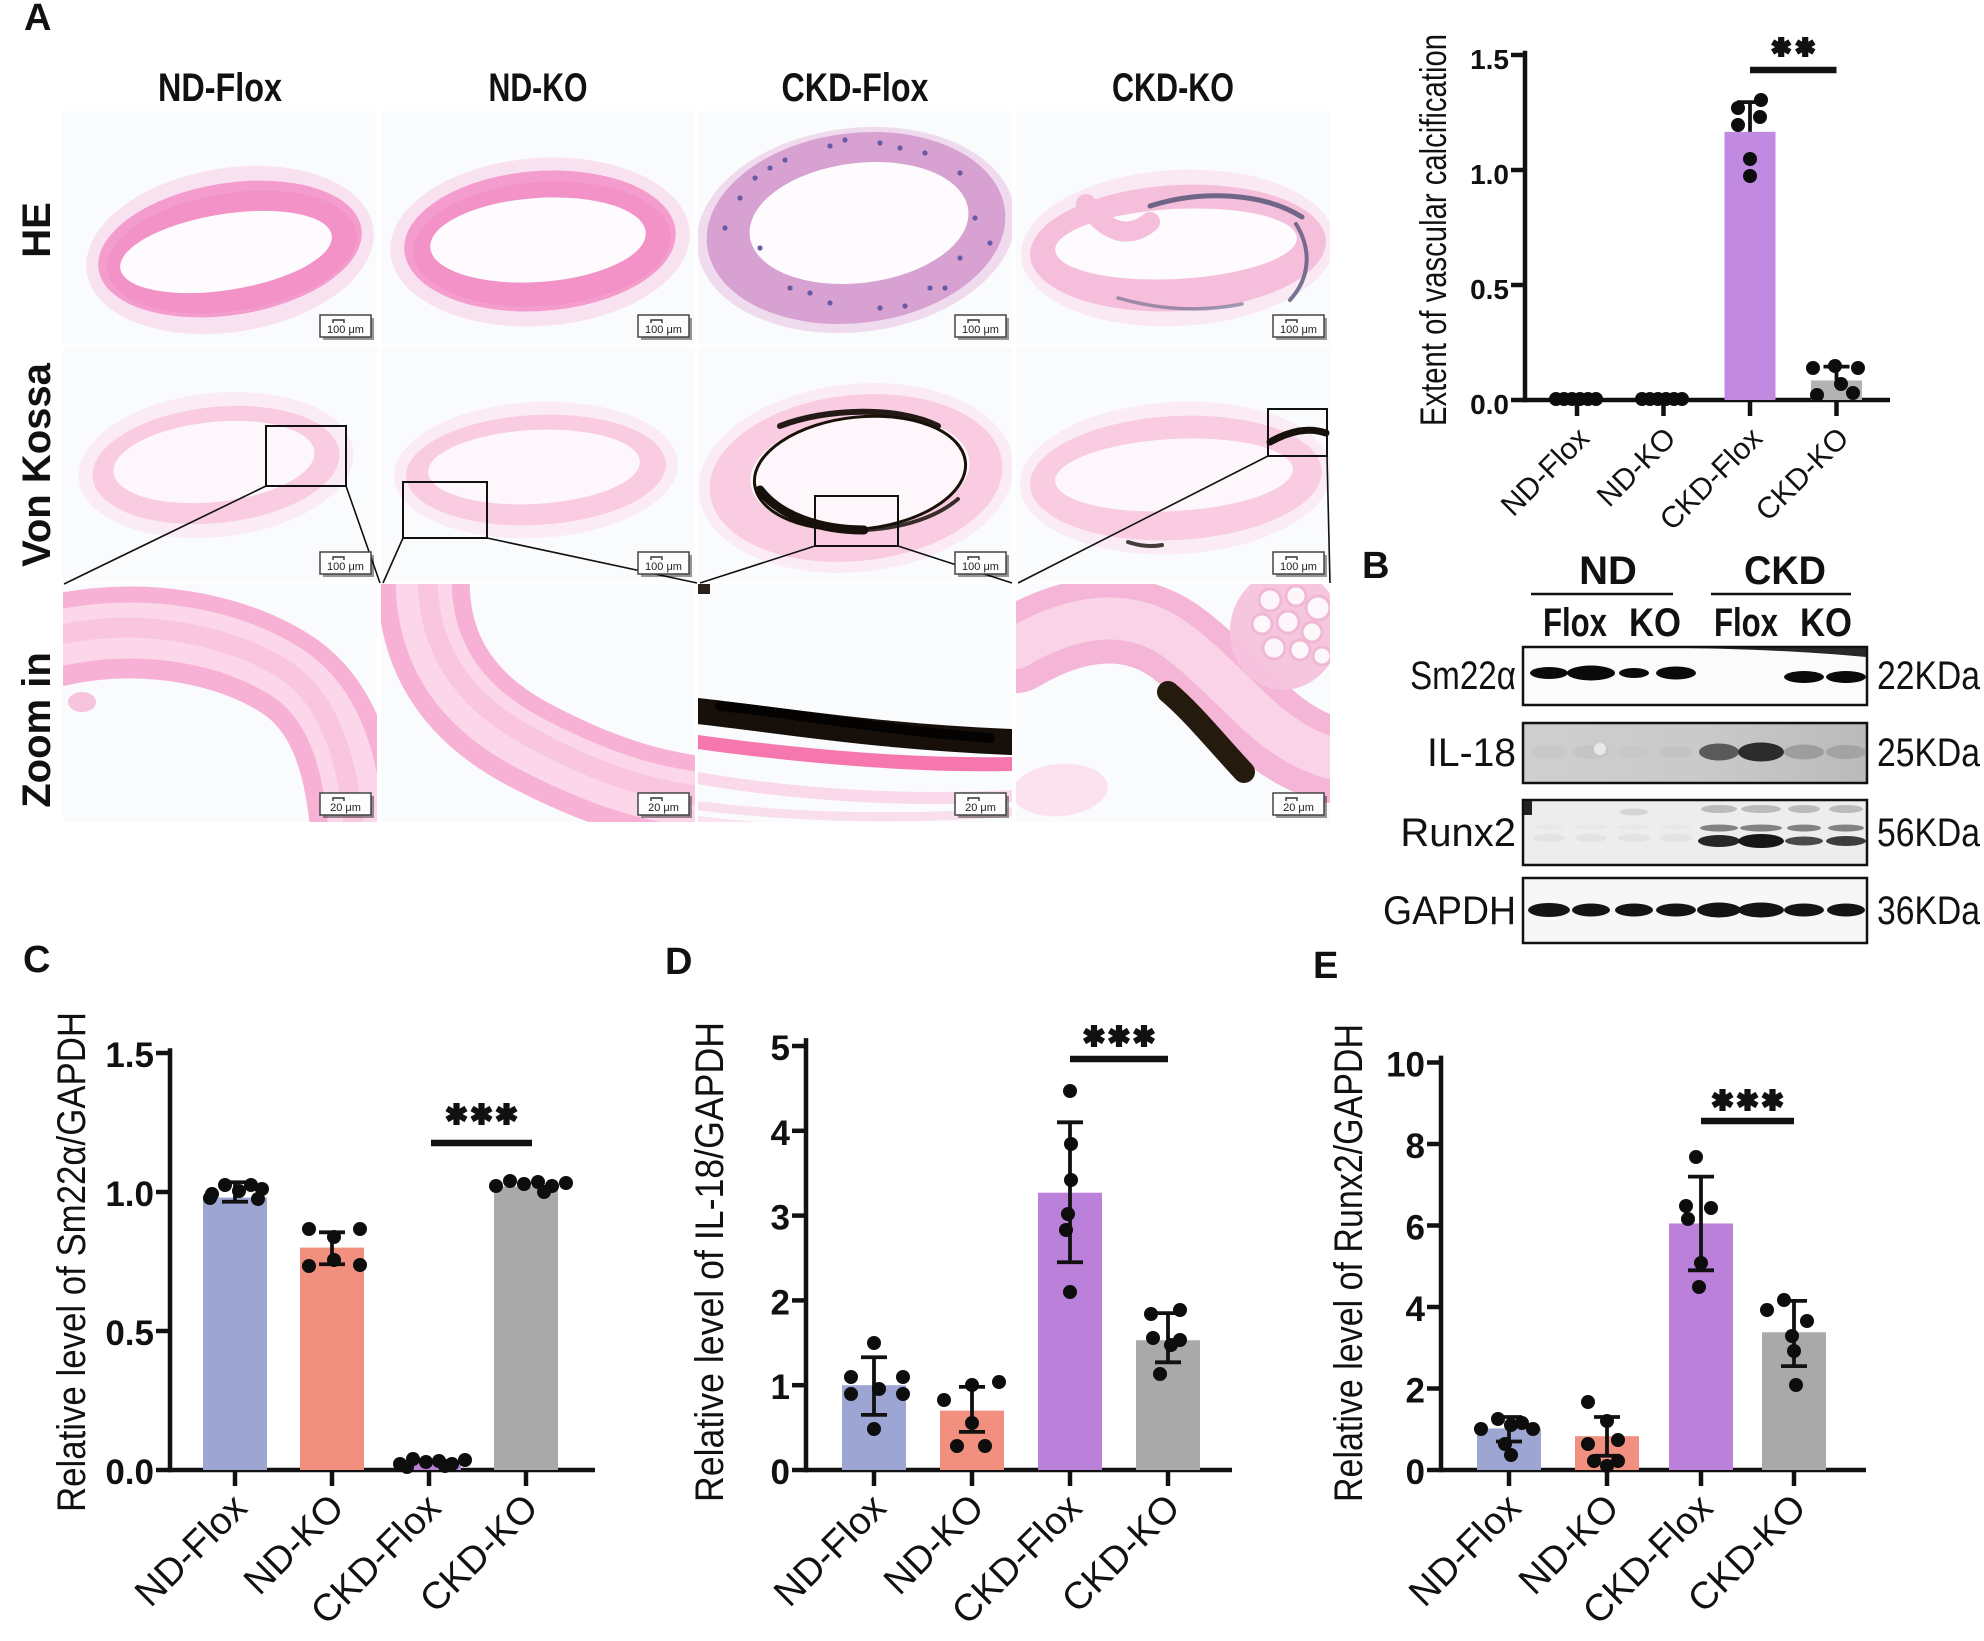  Describe the element at coordinates (36, 960) in the screenshot. I see `svg-text: C` at that location.